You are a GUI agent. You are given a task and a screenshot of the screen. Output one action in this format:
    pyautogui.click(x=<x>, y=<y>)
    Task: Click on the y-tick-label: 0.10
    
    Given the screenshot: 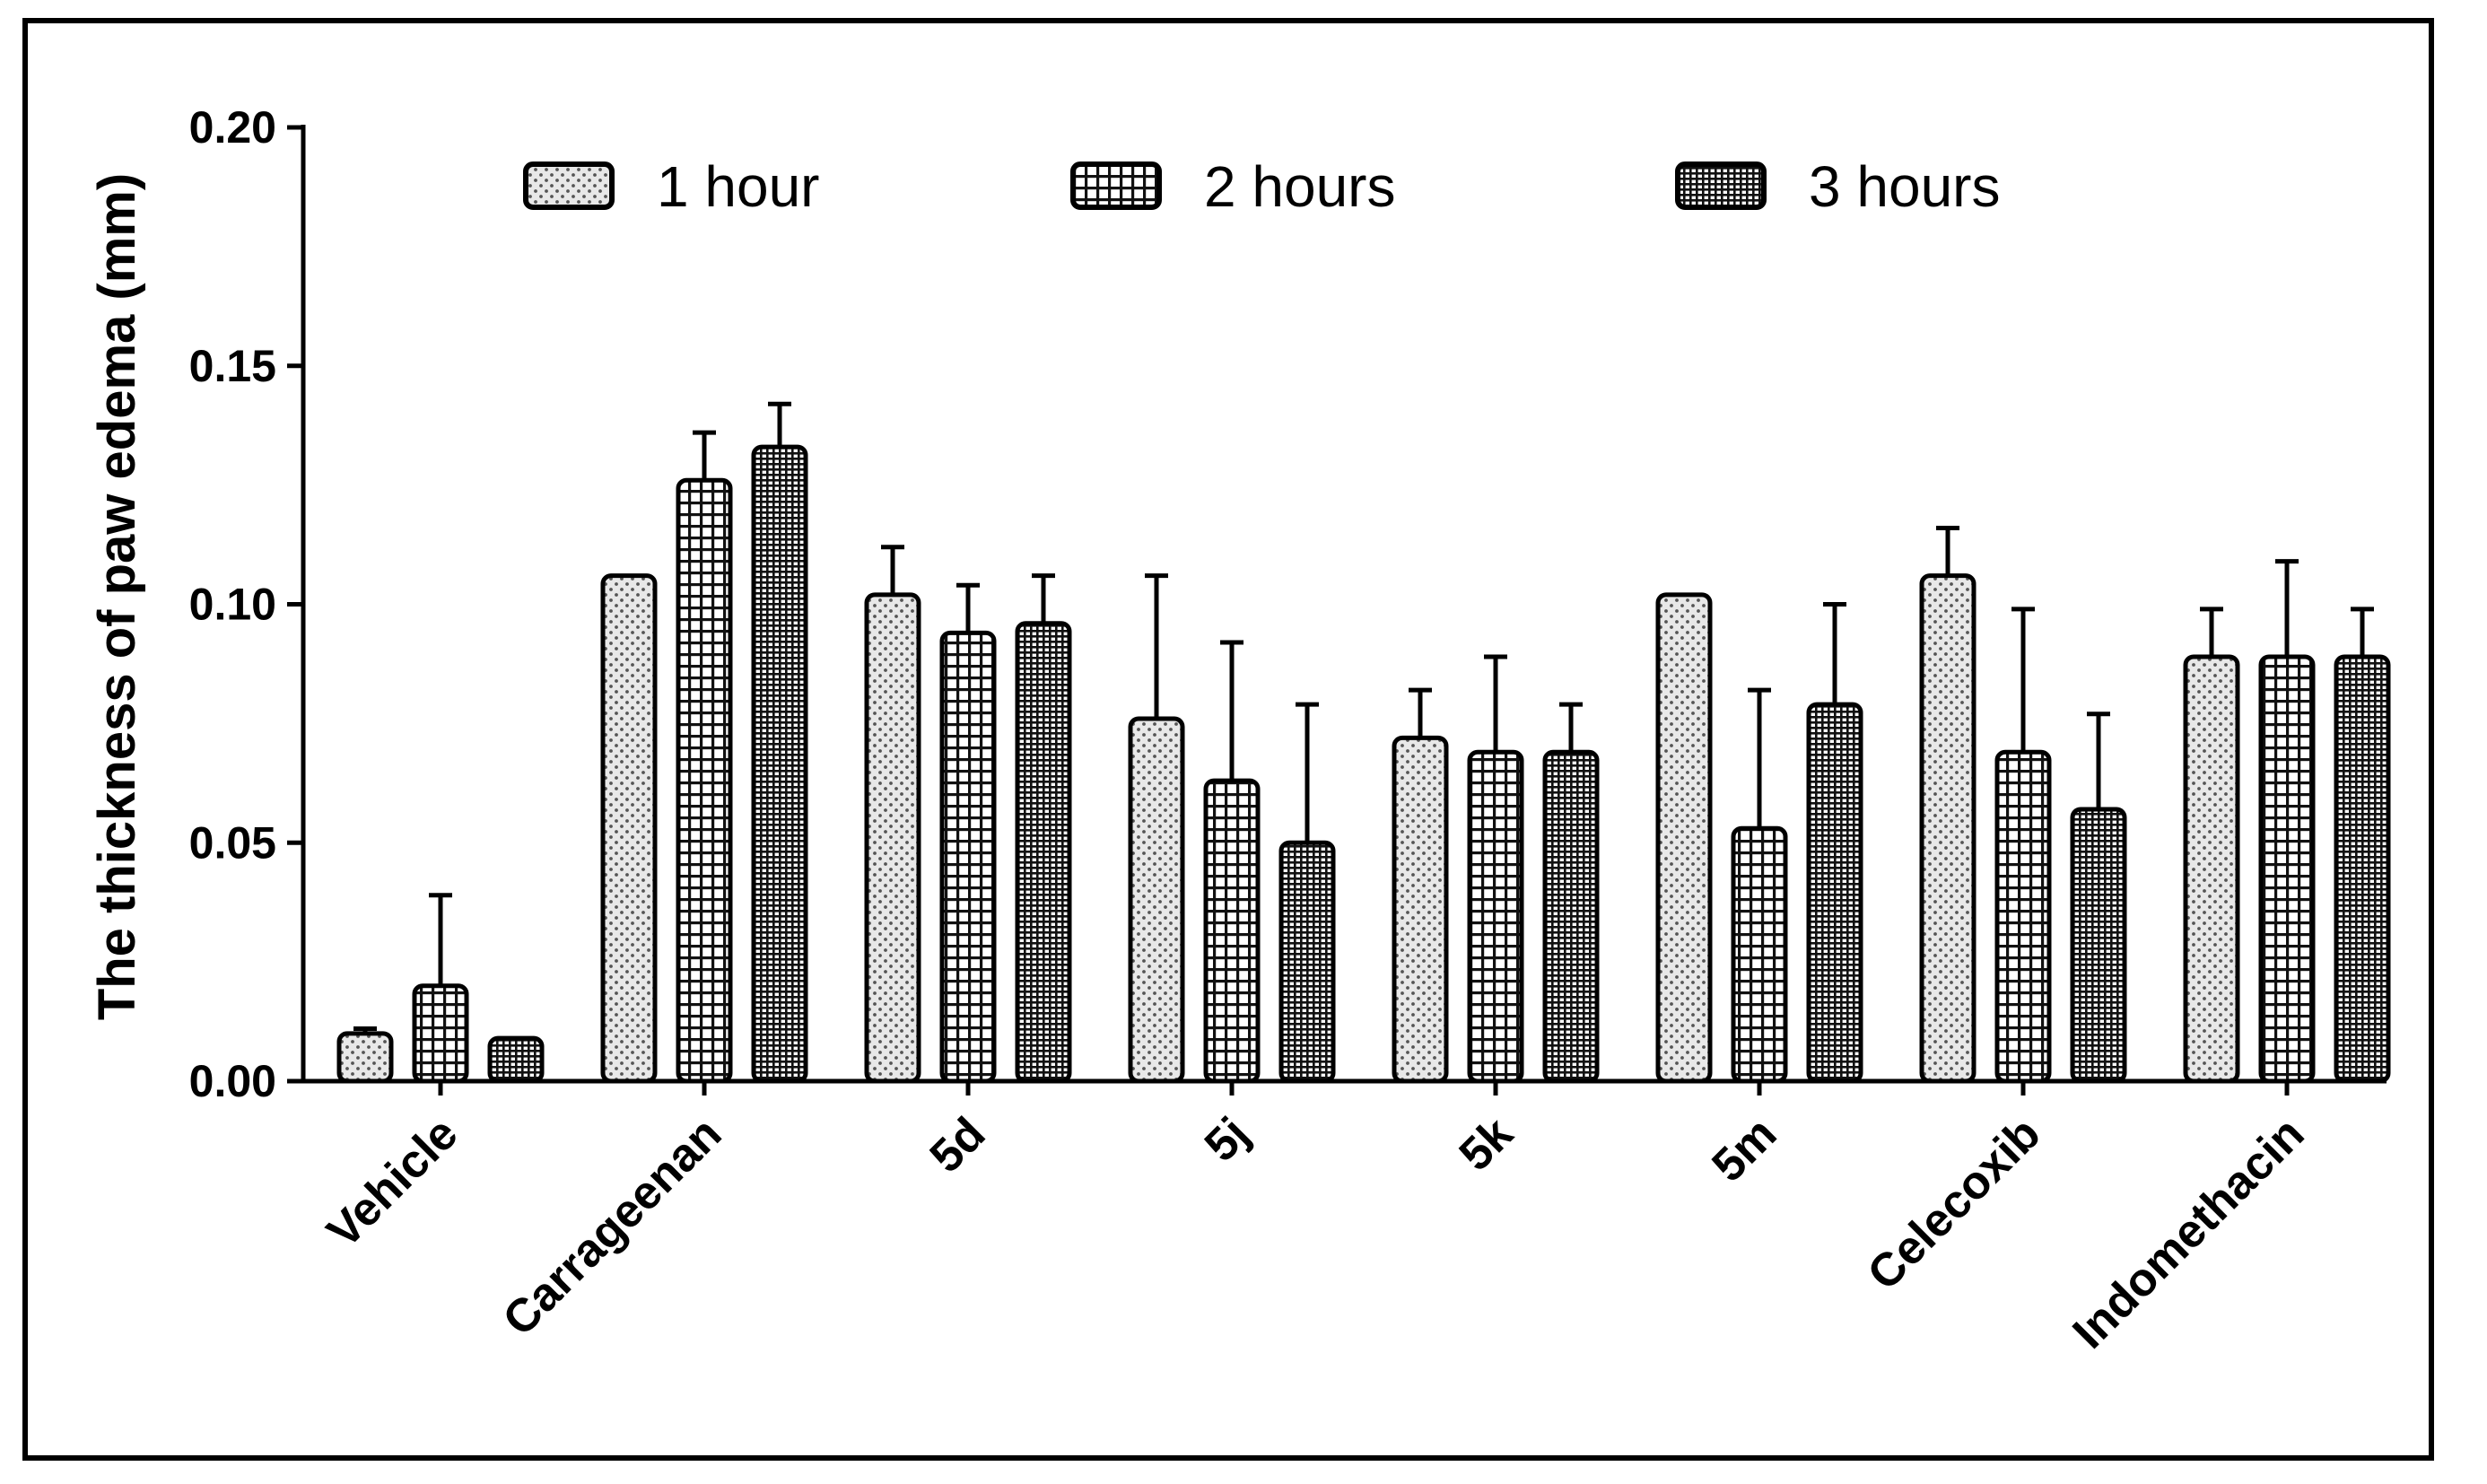 What is the action you would take?
    pyautogui.click(x=233, y=605)
    